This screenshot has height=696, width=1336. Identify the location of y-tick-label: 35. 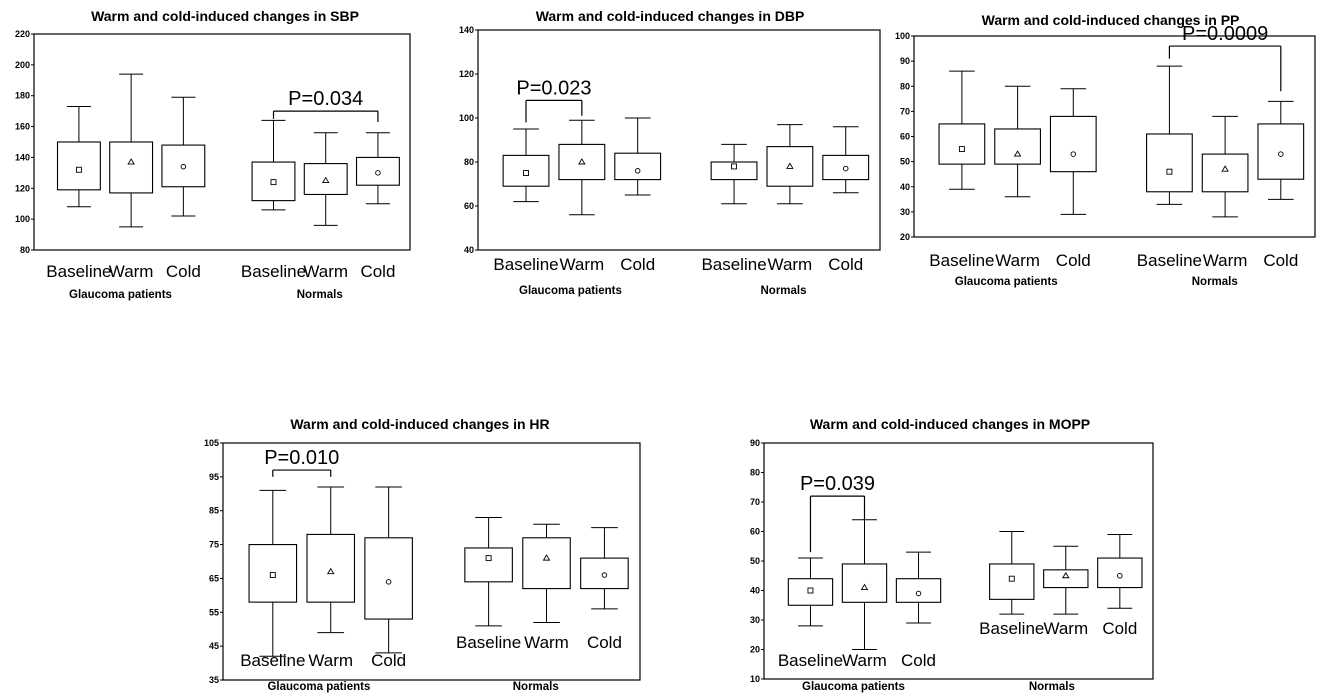
(214, 680).